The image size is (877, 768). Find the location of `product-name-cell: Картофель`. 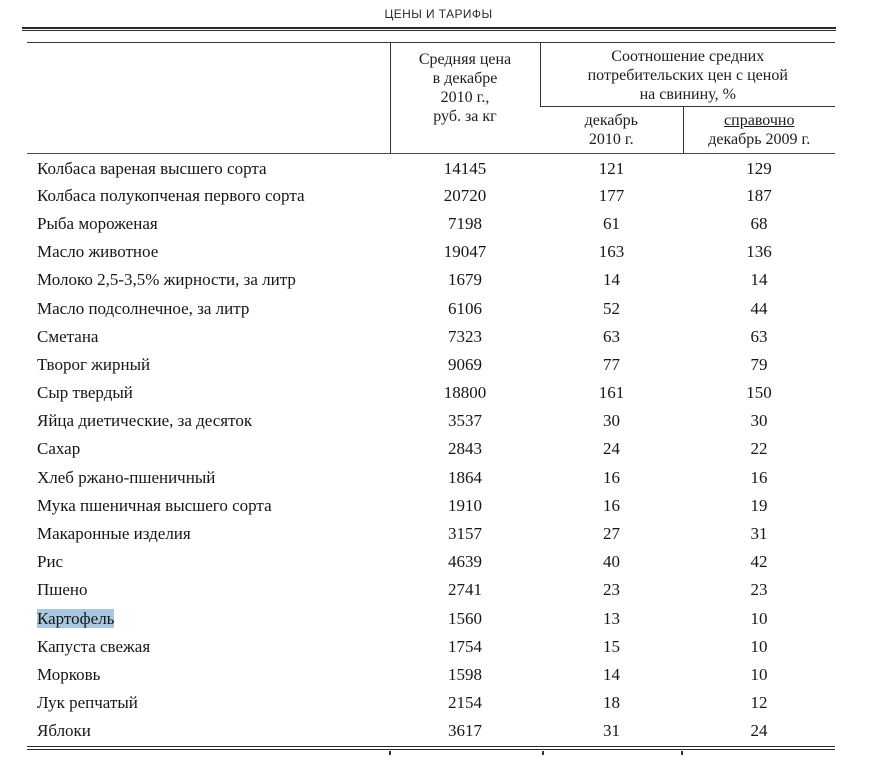

product-name-cell: Картофель is located at coordinates (208, 619).